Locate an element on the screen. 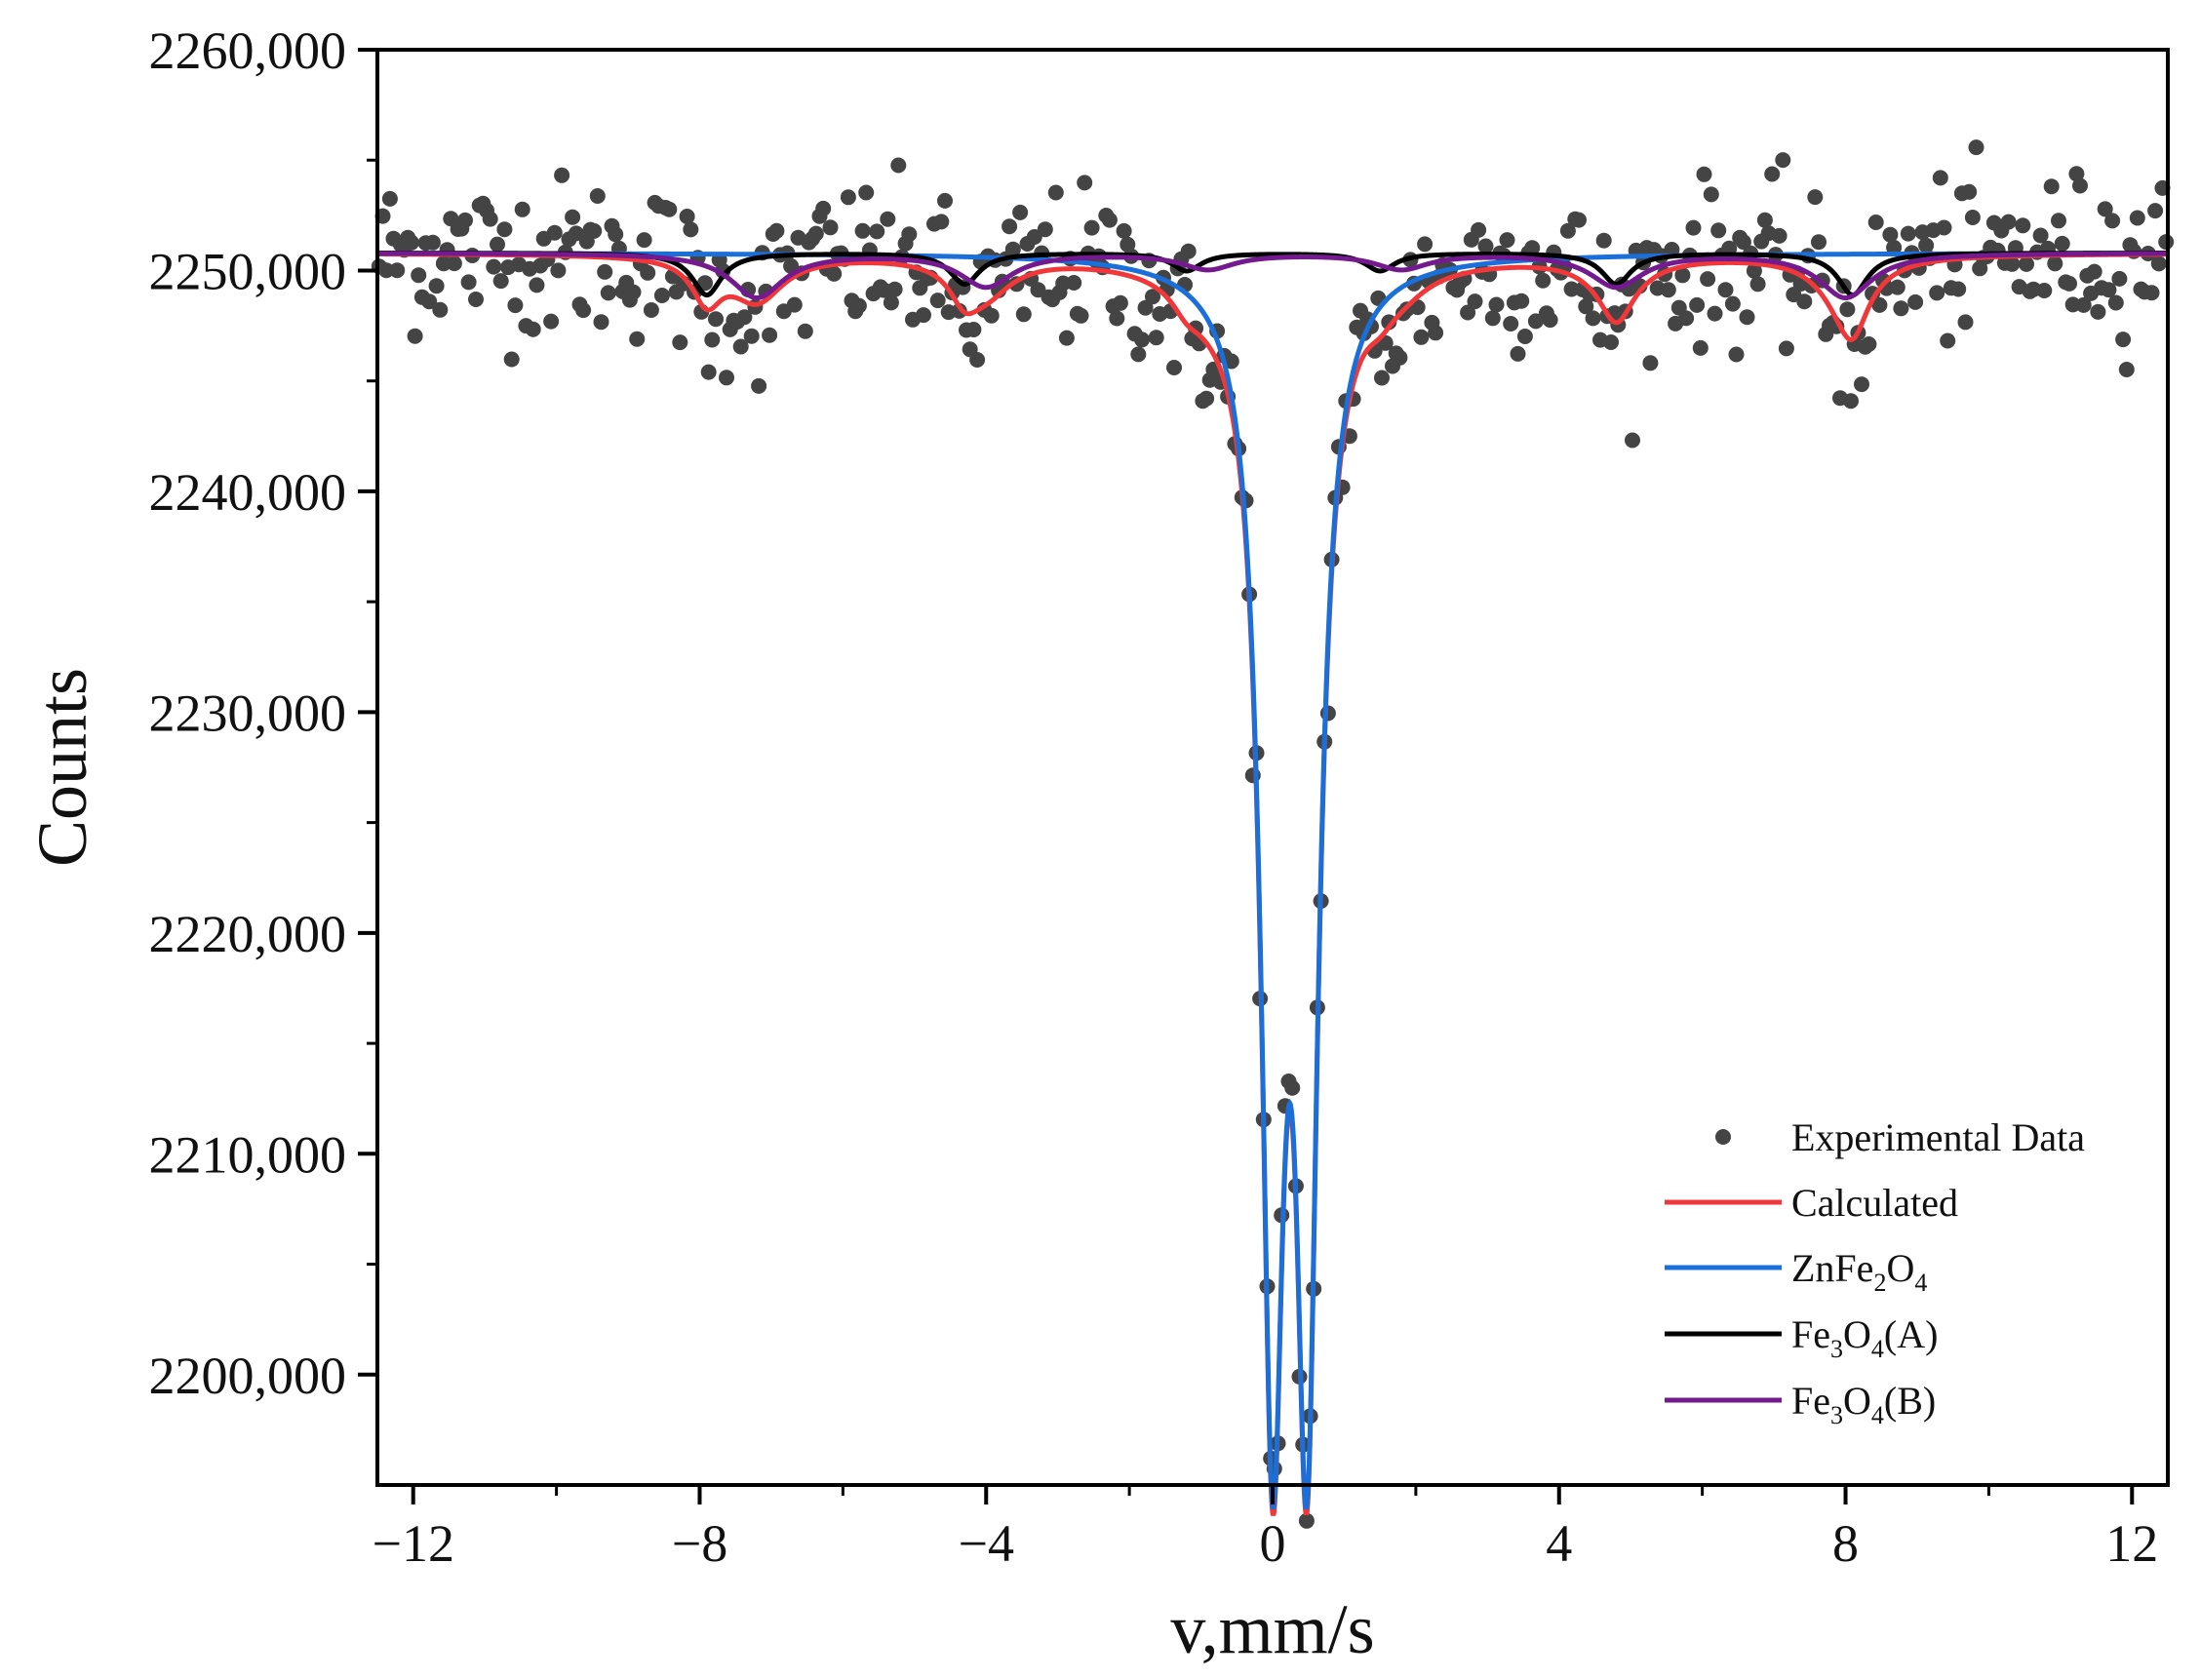 The image size is (2200, 1680). y-tick-label: 2240,000 is located at coordinates (248, 492).